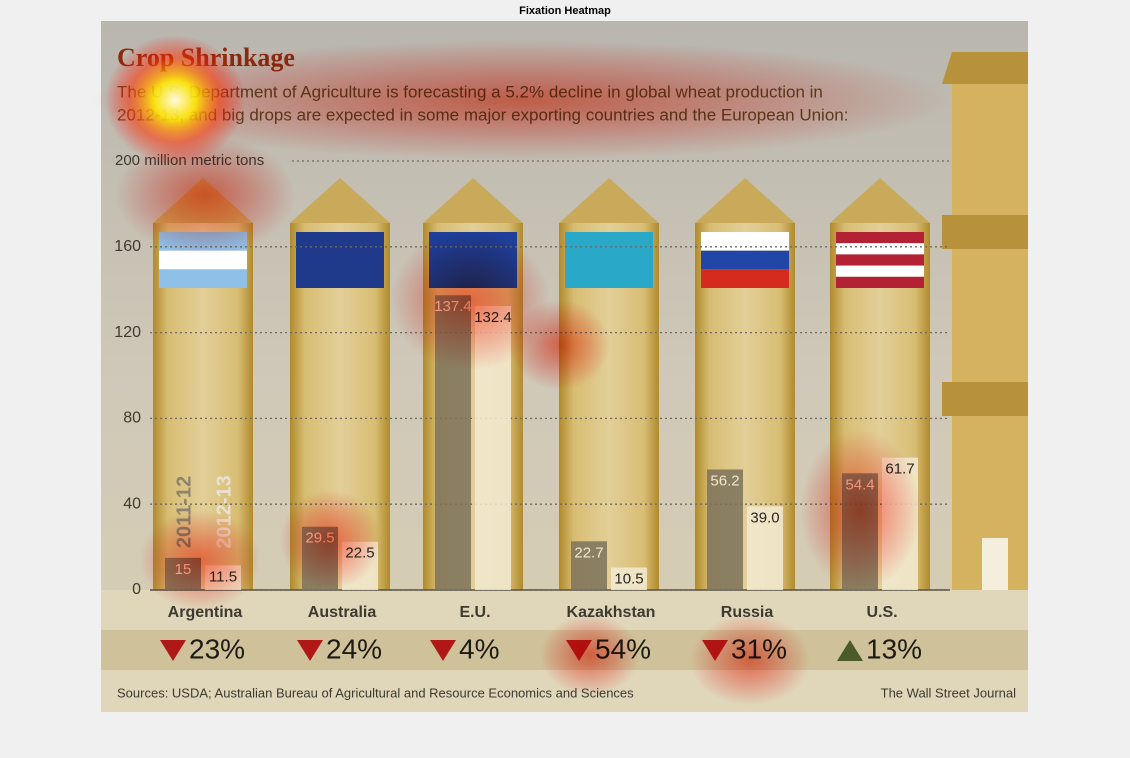 The image size is (1130, 758). Describe the element at coordinates (132, 503) in the screenshot. I see `y-tick-label: 40` at that location.